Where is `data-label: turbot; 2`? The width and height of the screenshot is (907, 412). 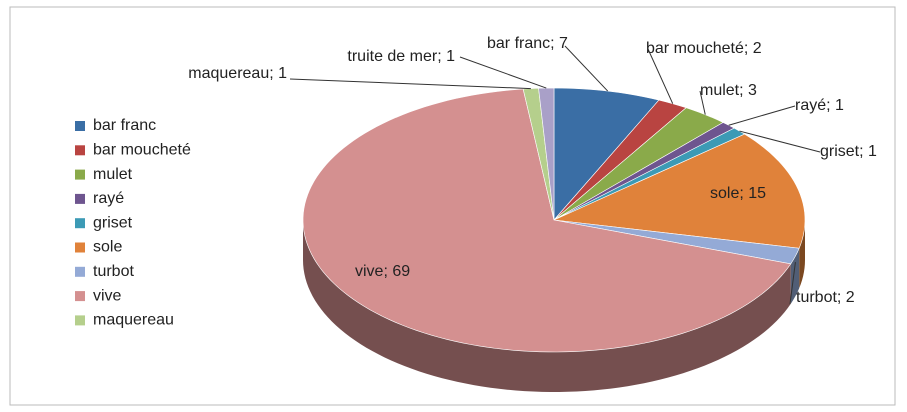 data-label: turbot; 2 is located at coordinates (825, 297).